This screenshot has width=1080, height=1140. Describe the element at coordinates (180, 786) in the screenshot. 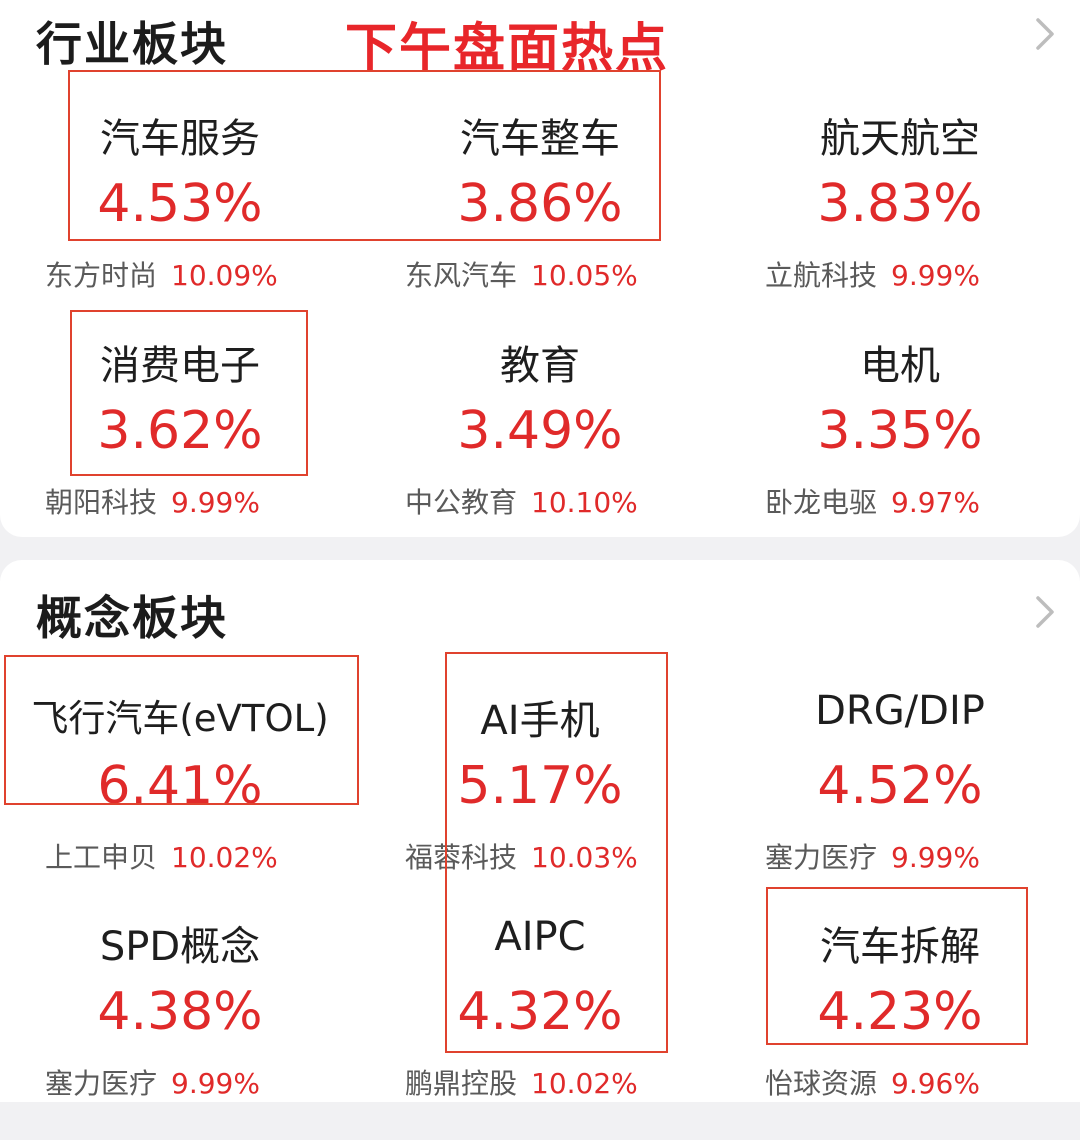

I see `sector-change: 6.41%` at that location.